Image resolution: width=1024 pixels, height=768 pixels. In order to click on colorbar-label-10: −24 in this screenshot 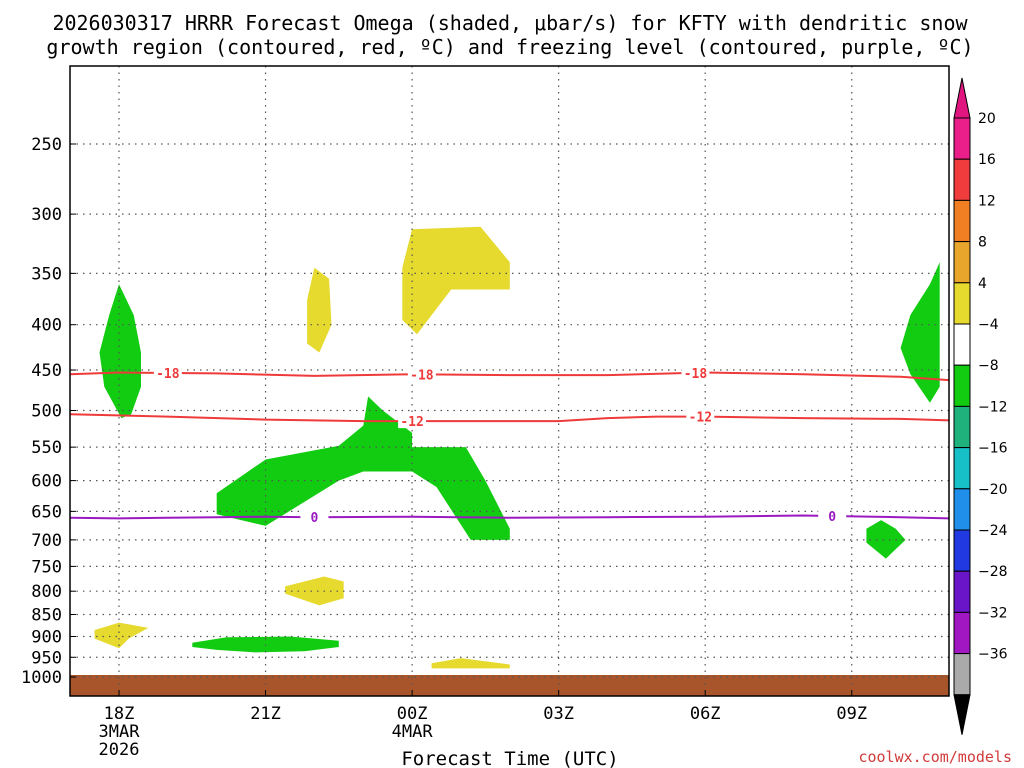, I will do `click(993, 531)`.